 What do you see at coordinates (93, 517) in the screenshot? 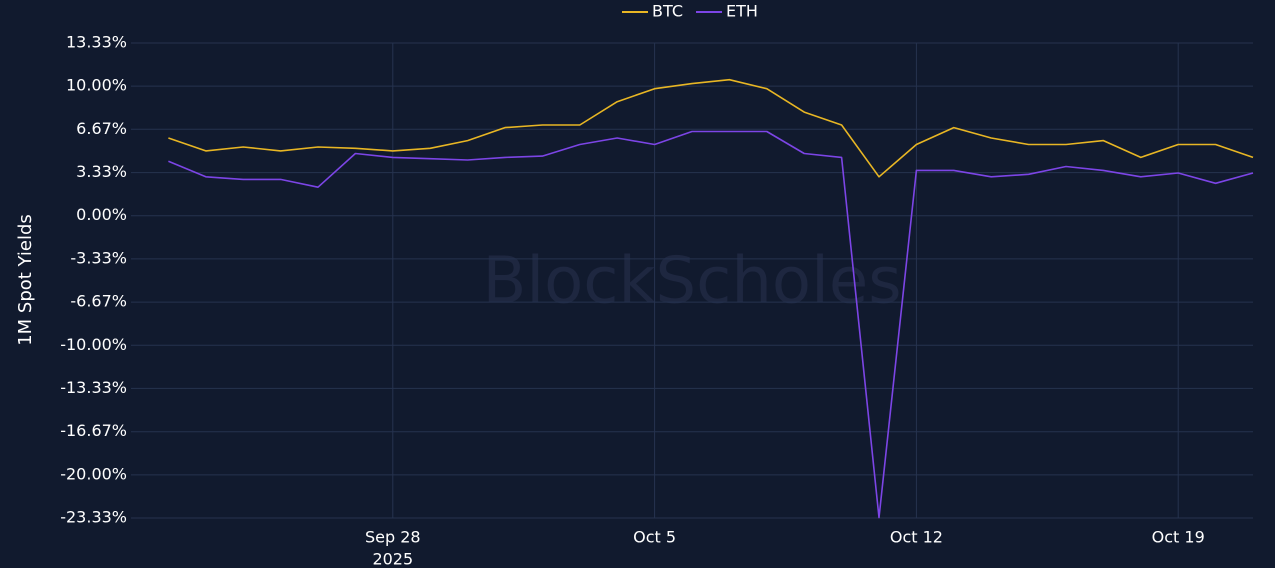
I see `y-tick-label: -23.33%` at bounding box center [93, 517].